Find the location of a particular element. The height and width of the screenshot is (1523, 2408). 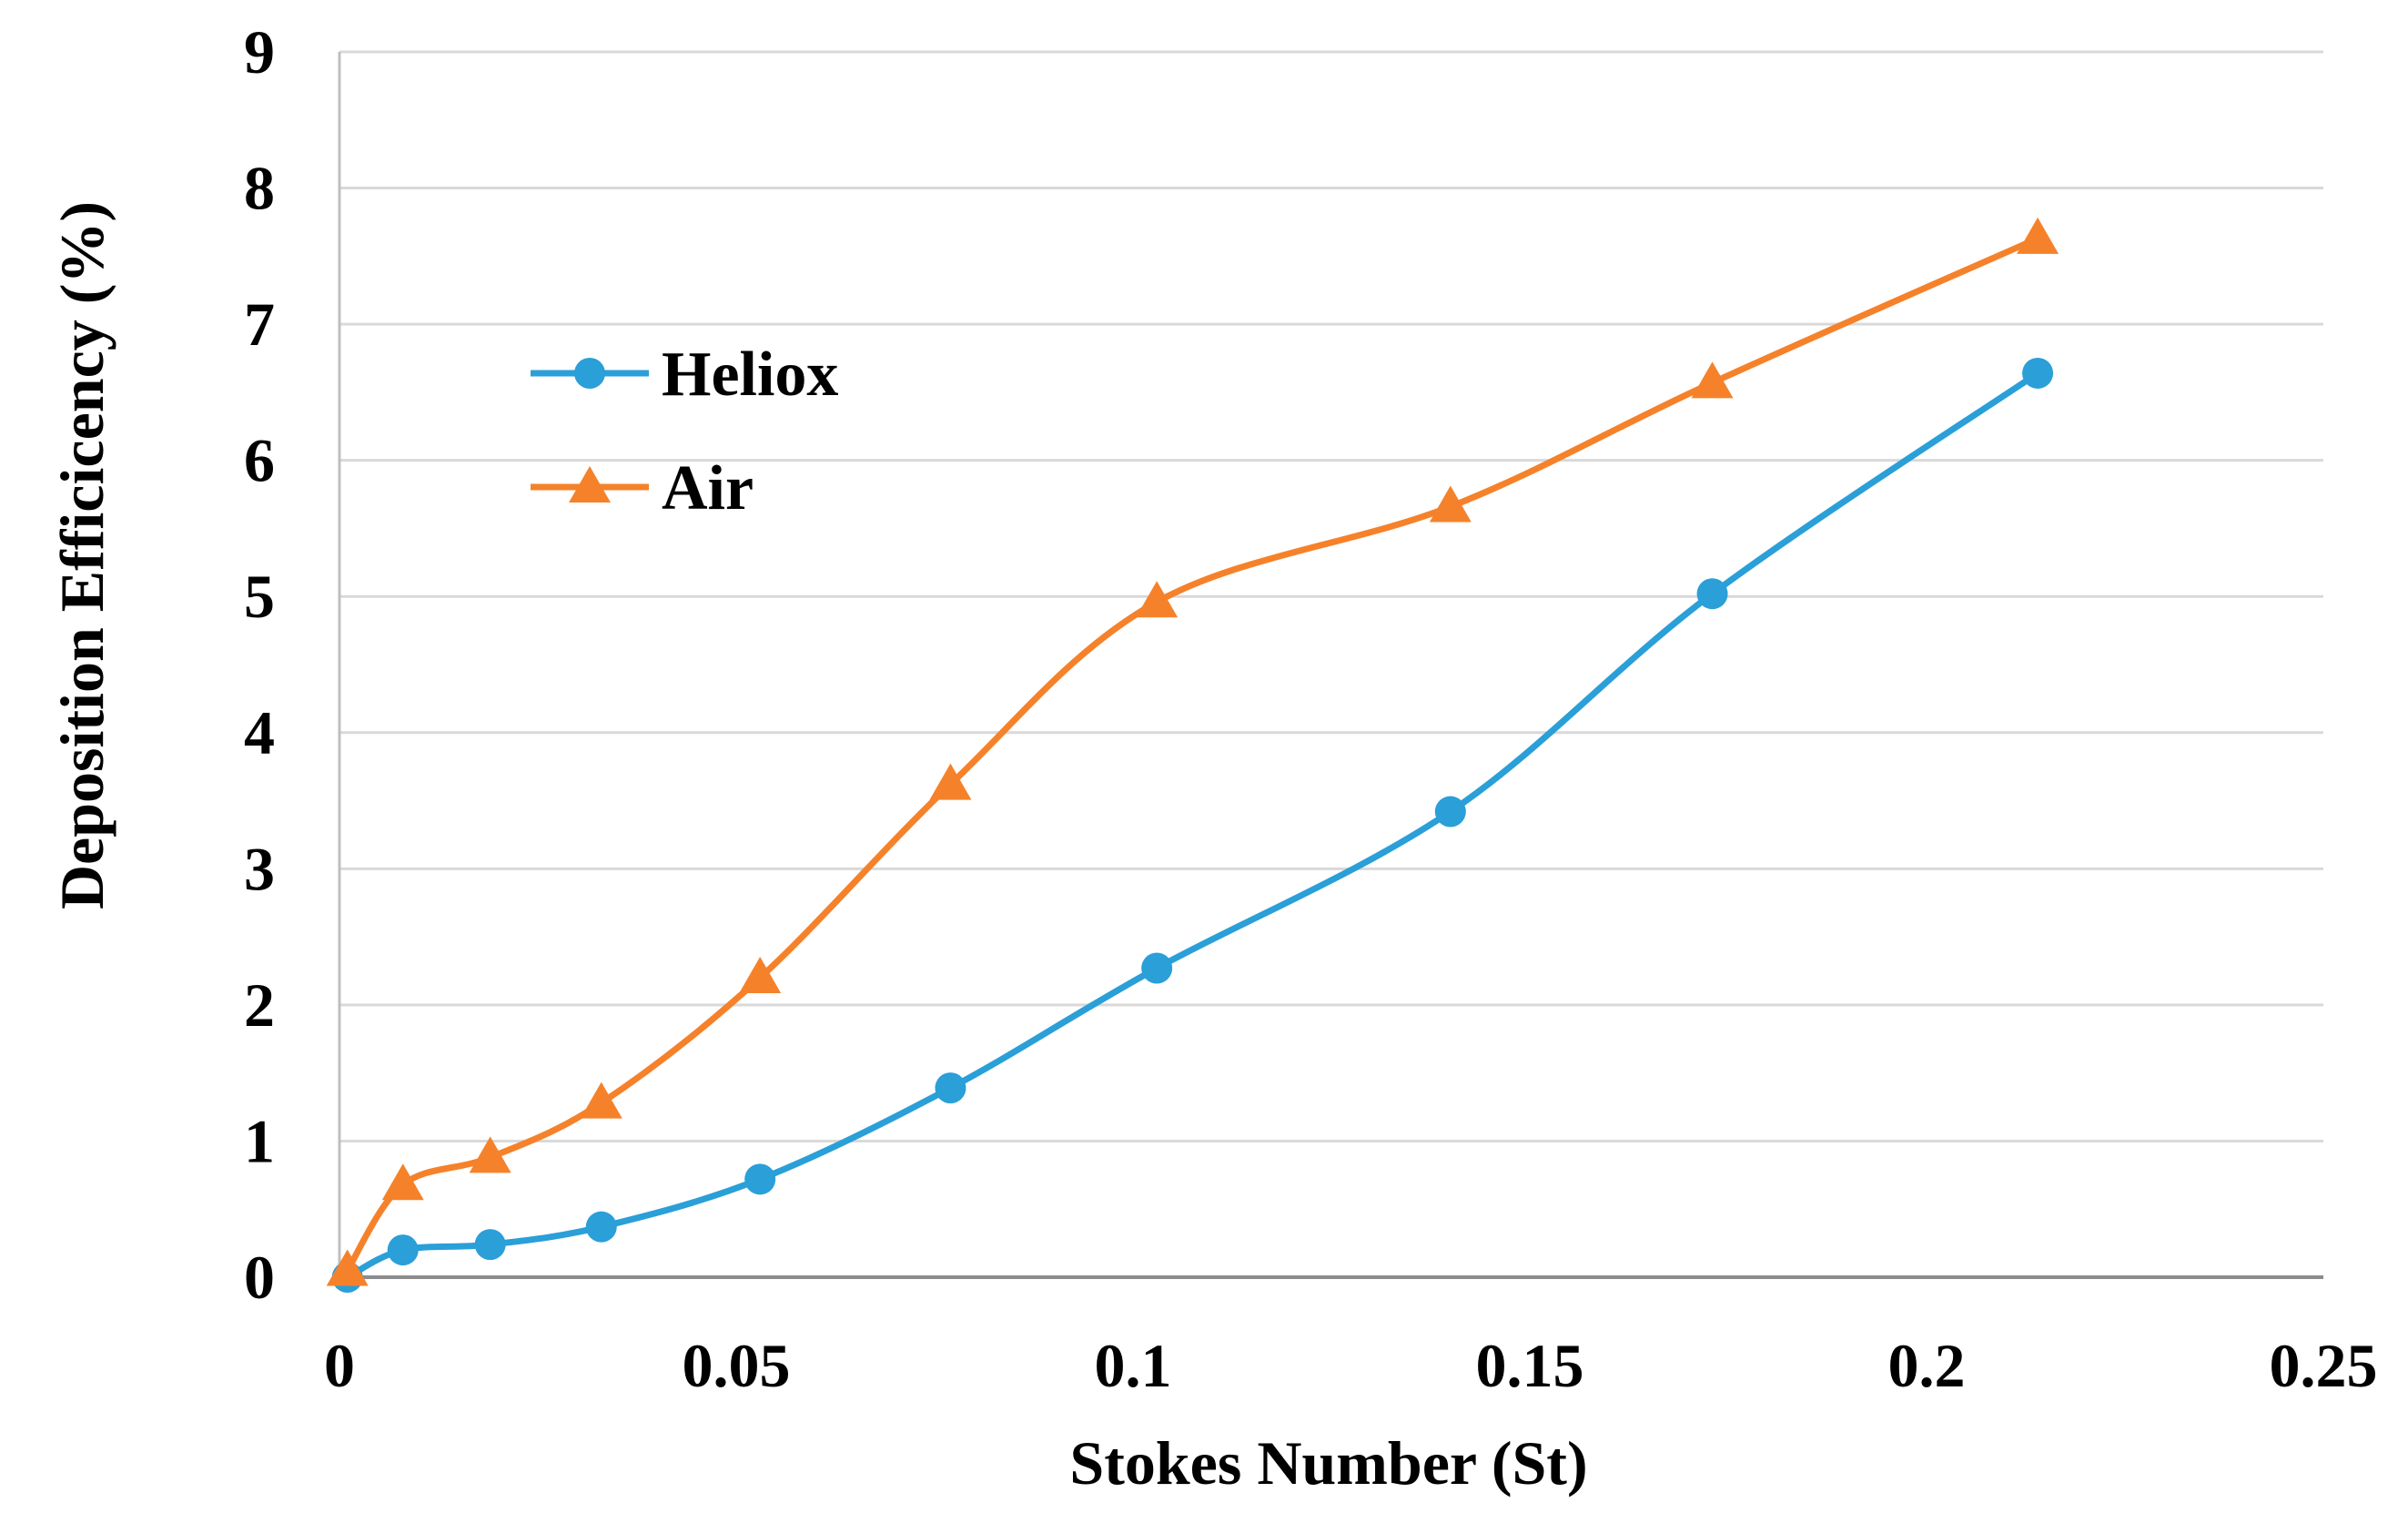

y-tick-label: 8 is located at coordinates (259, 188).